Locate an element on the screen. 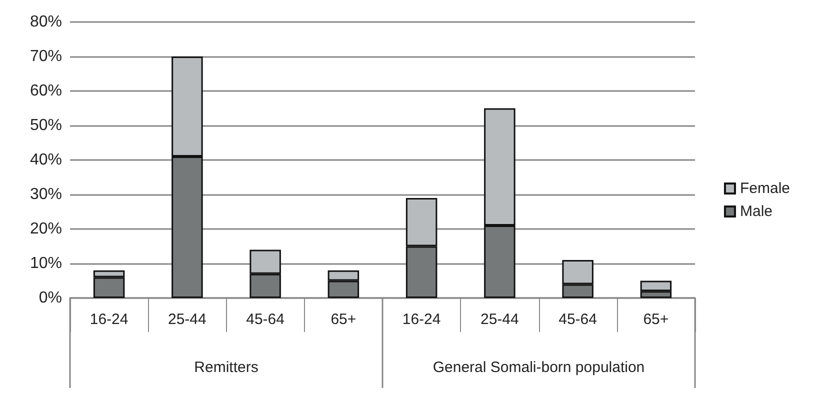 The image size is (813, 400). y-tick-label: 60% is located at coordinates (46, 91).